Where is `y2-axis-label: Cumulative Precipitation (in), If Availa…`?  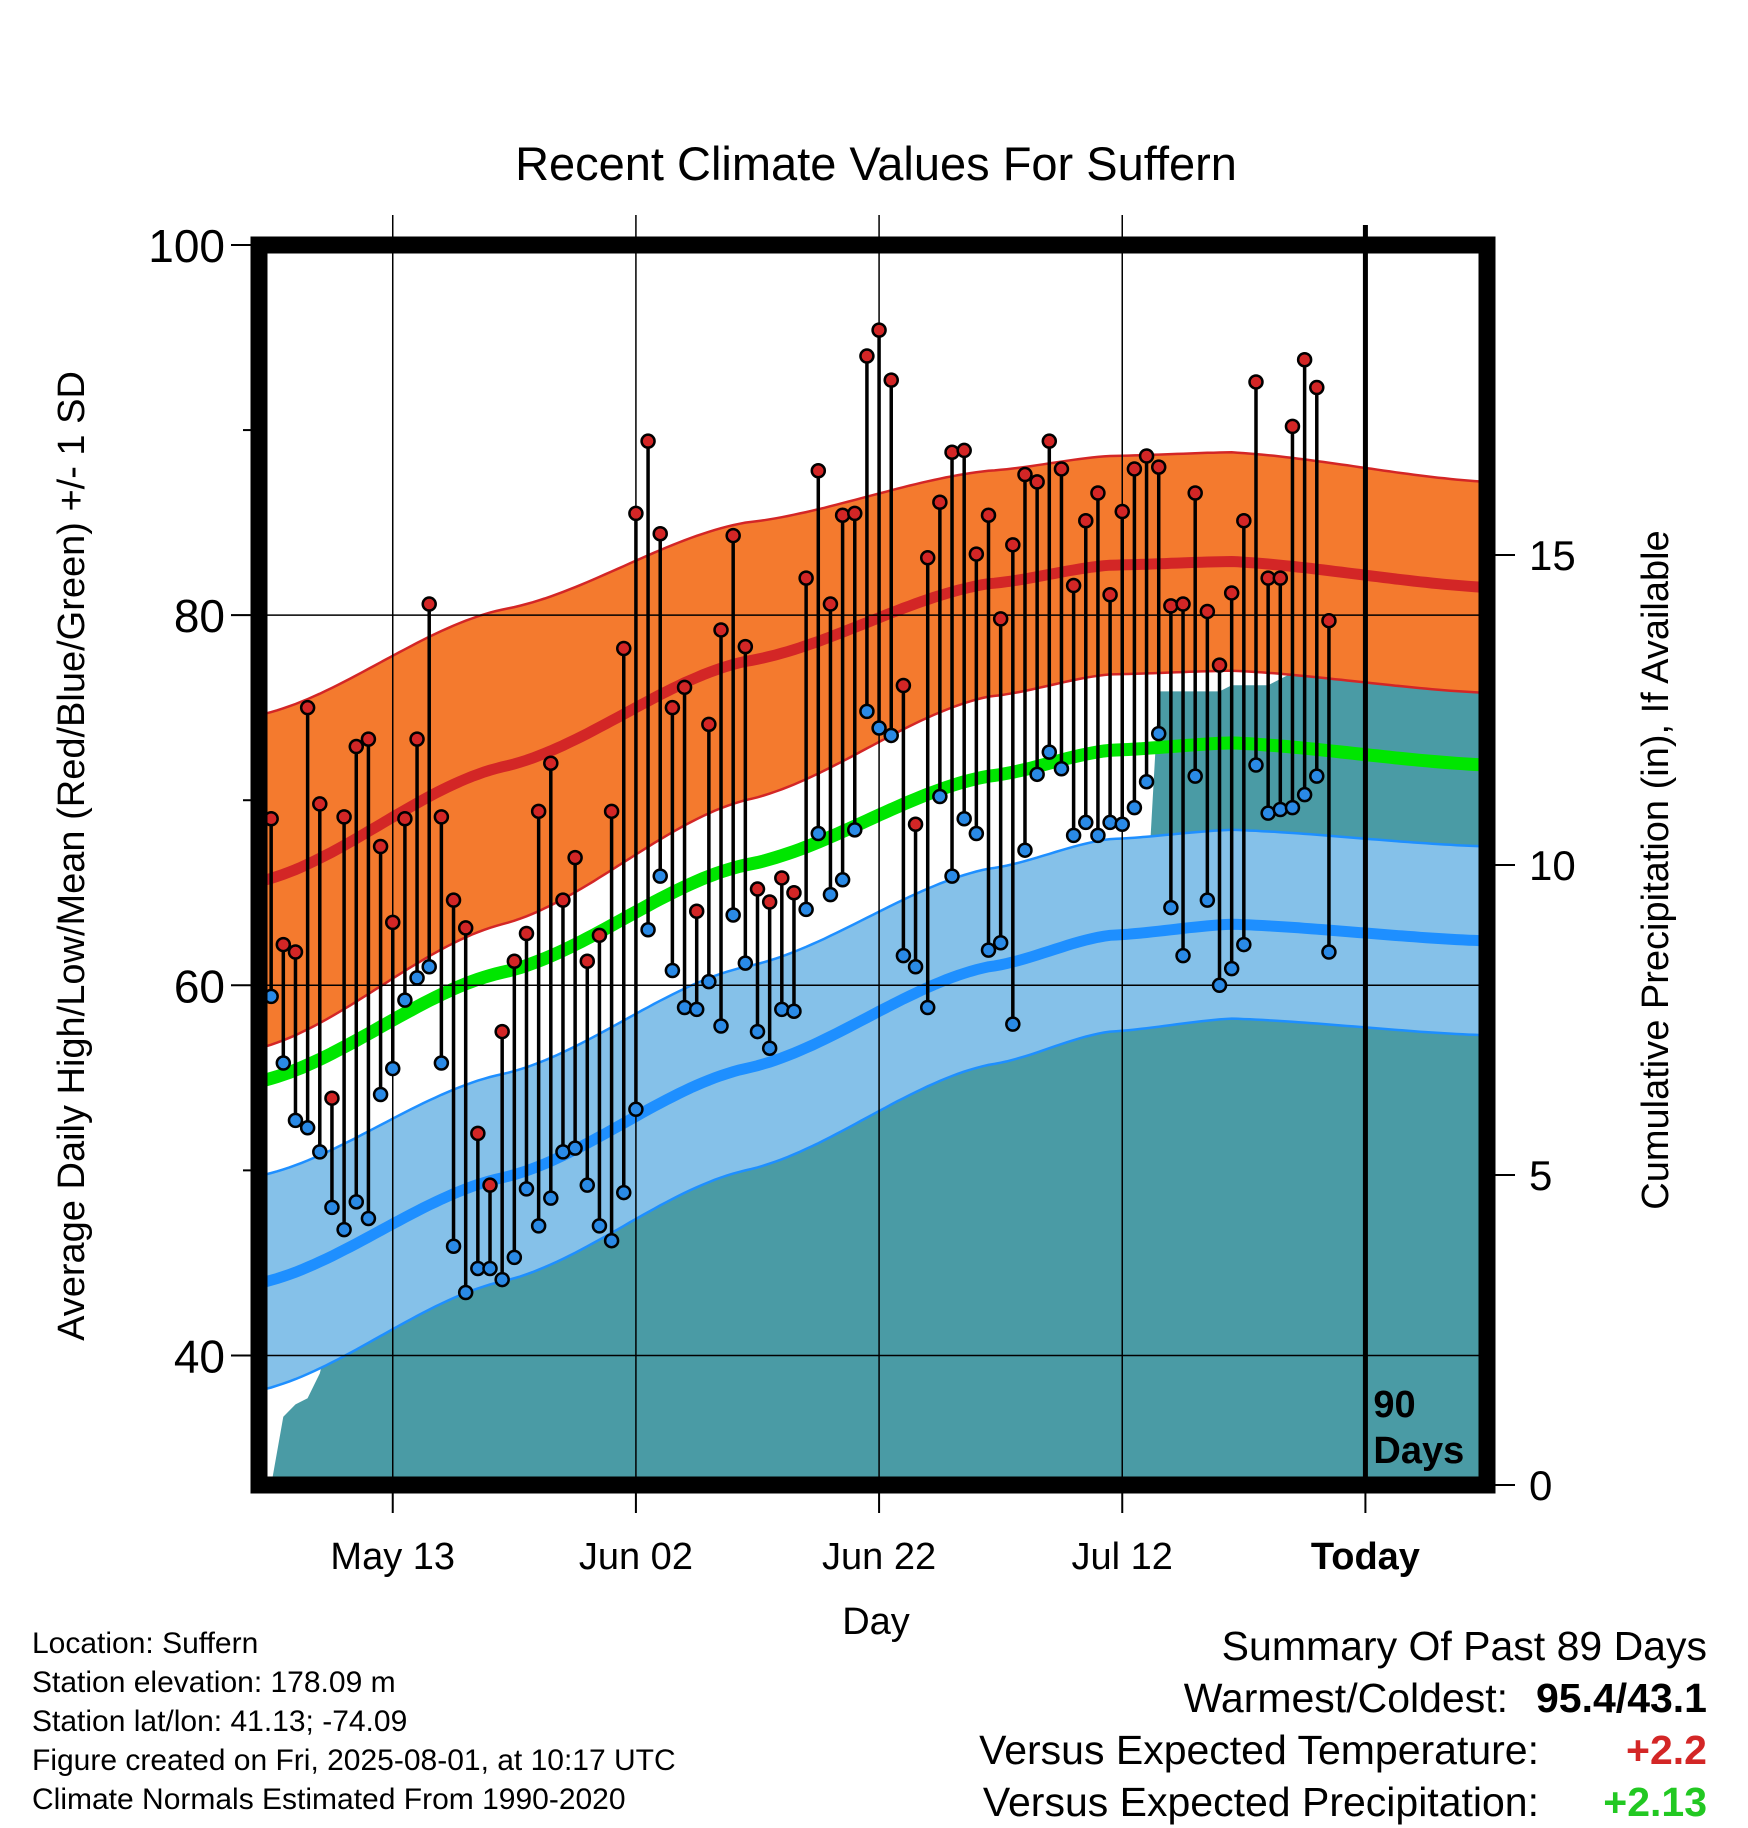 y2-axis-label: Cumulative Precipitation (in), If Availa… is located at coordinates (1656, 869).